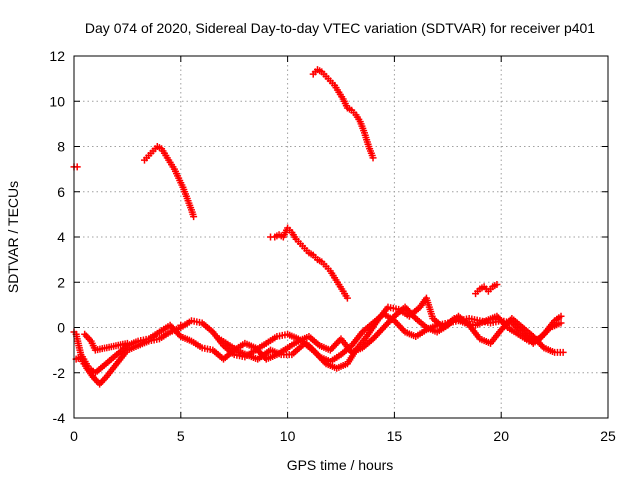 The height and width of the screenshot is (480, 640). Describe the element at coordinates (181, 436) in the screenshot. I see `x-tick-label: 5` at that location.